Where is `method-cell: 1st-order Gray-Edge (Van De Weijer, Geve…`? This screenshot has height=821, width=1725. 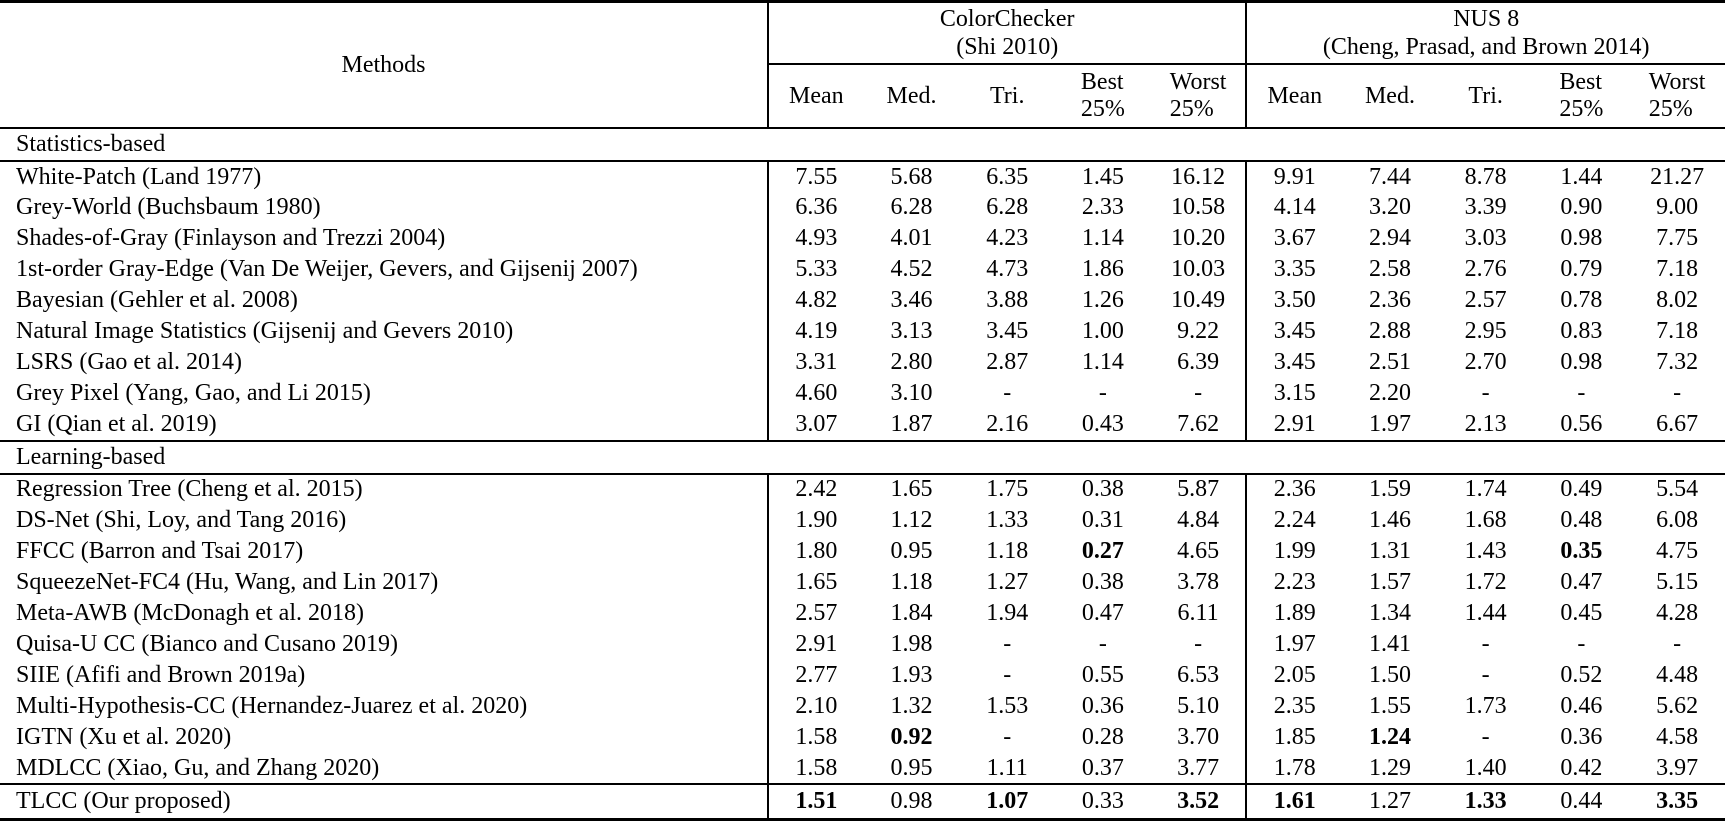 method-cell: 1st-order Gray-Edge (Van De Weijer, Geve… is located at coordinates (327, 269).